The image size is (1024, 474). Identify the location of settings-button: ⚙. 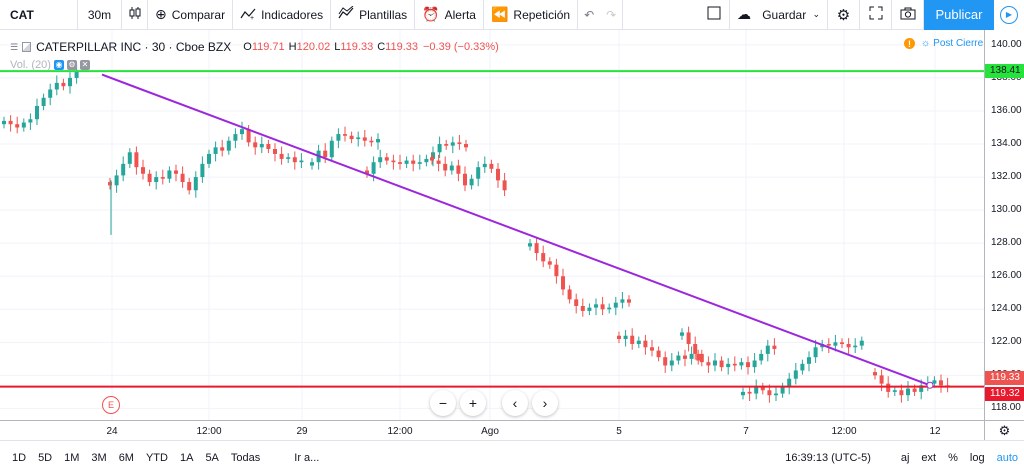
(844, 15).